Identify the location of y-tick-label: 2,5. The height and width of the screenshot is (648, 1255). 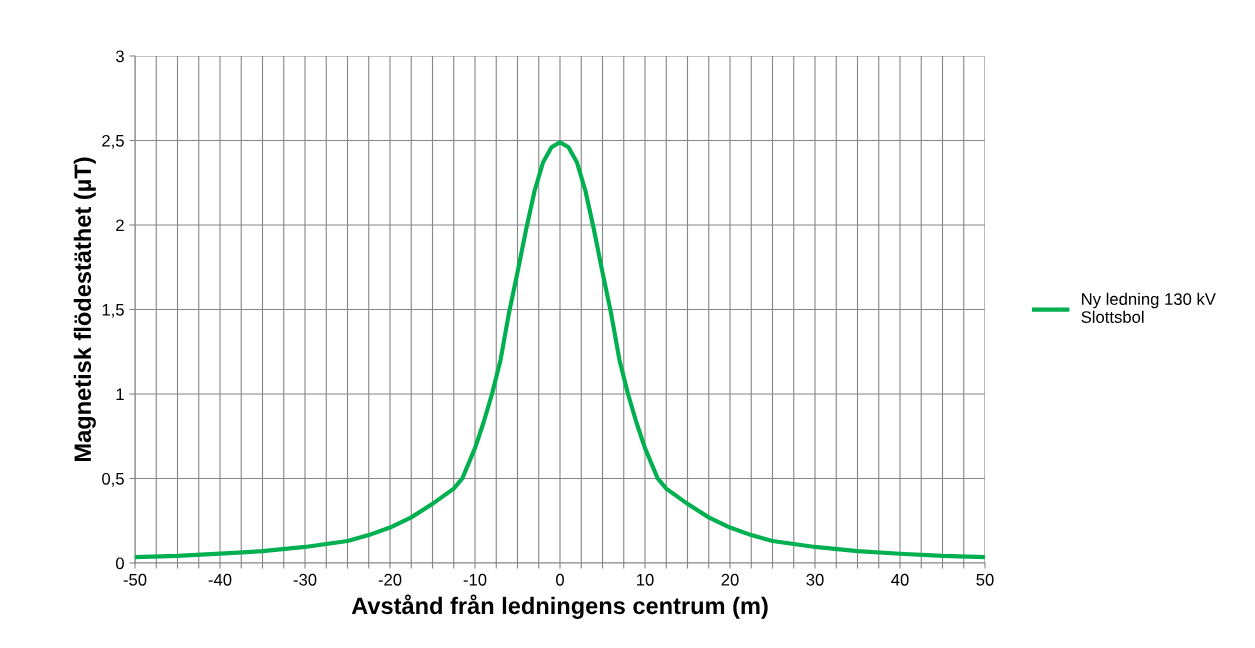
(113, 141).